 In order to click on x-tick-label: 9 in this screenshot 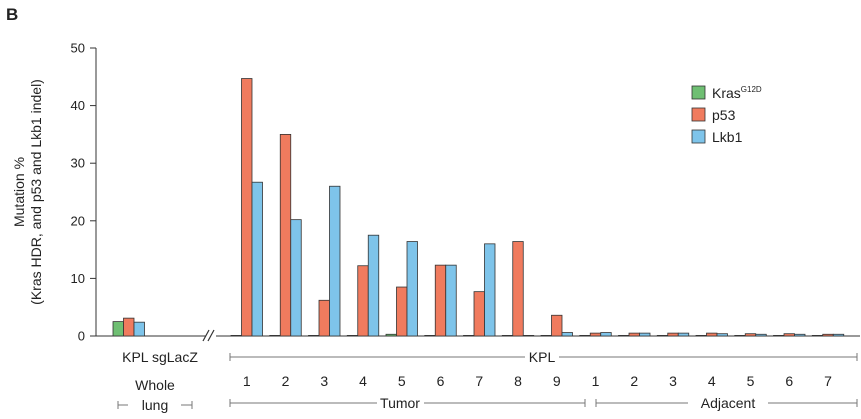, I will do `click(557, 381)`.